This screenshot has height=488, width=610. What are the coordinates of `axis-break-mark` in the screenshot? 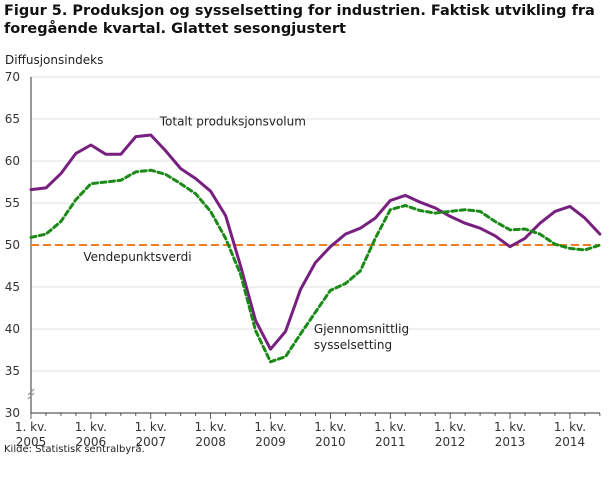 It's located at (31, 394).